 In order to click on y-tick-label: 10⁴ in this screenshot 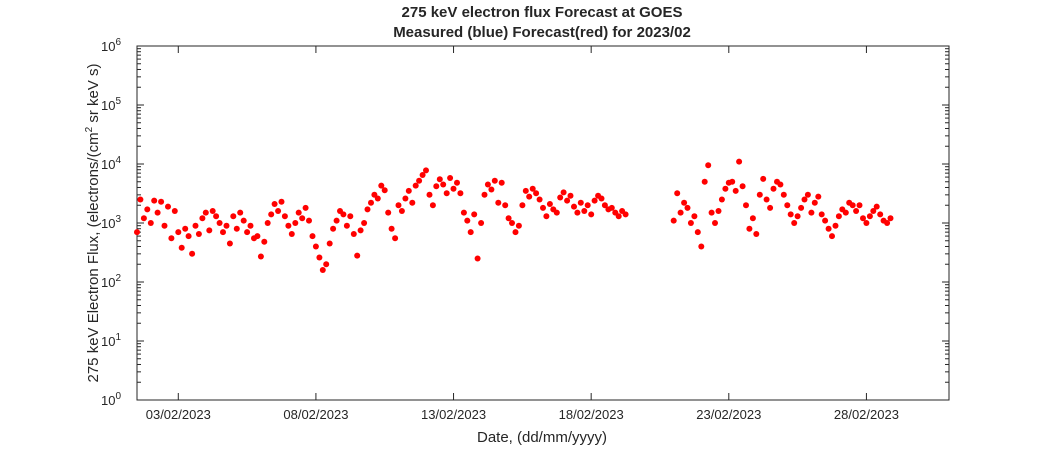, I will do `click(111, 163)`.